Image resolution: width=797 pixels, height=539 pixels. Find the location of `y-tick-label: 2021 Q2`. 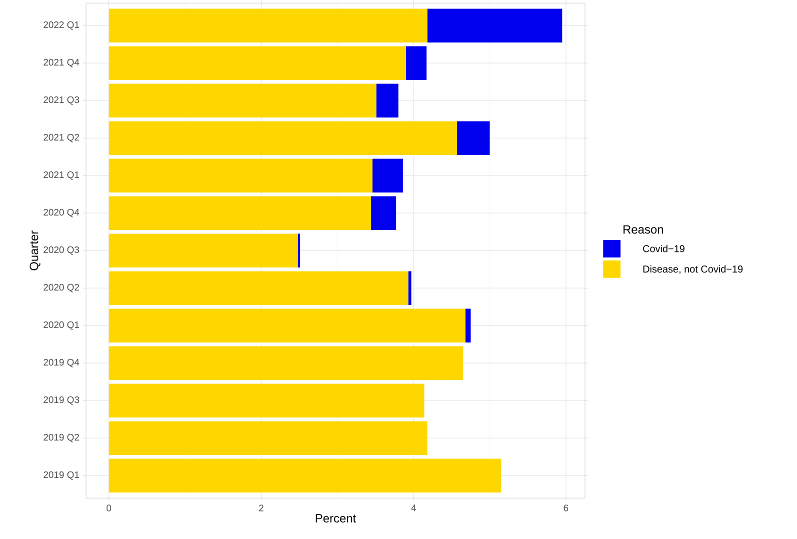

y-tick-label: 2021 Q2 is located at coordinates (62, 138).